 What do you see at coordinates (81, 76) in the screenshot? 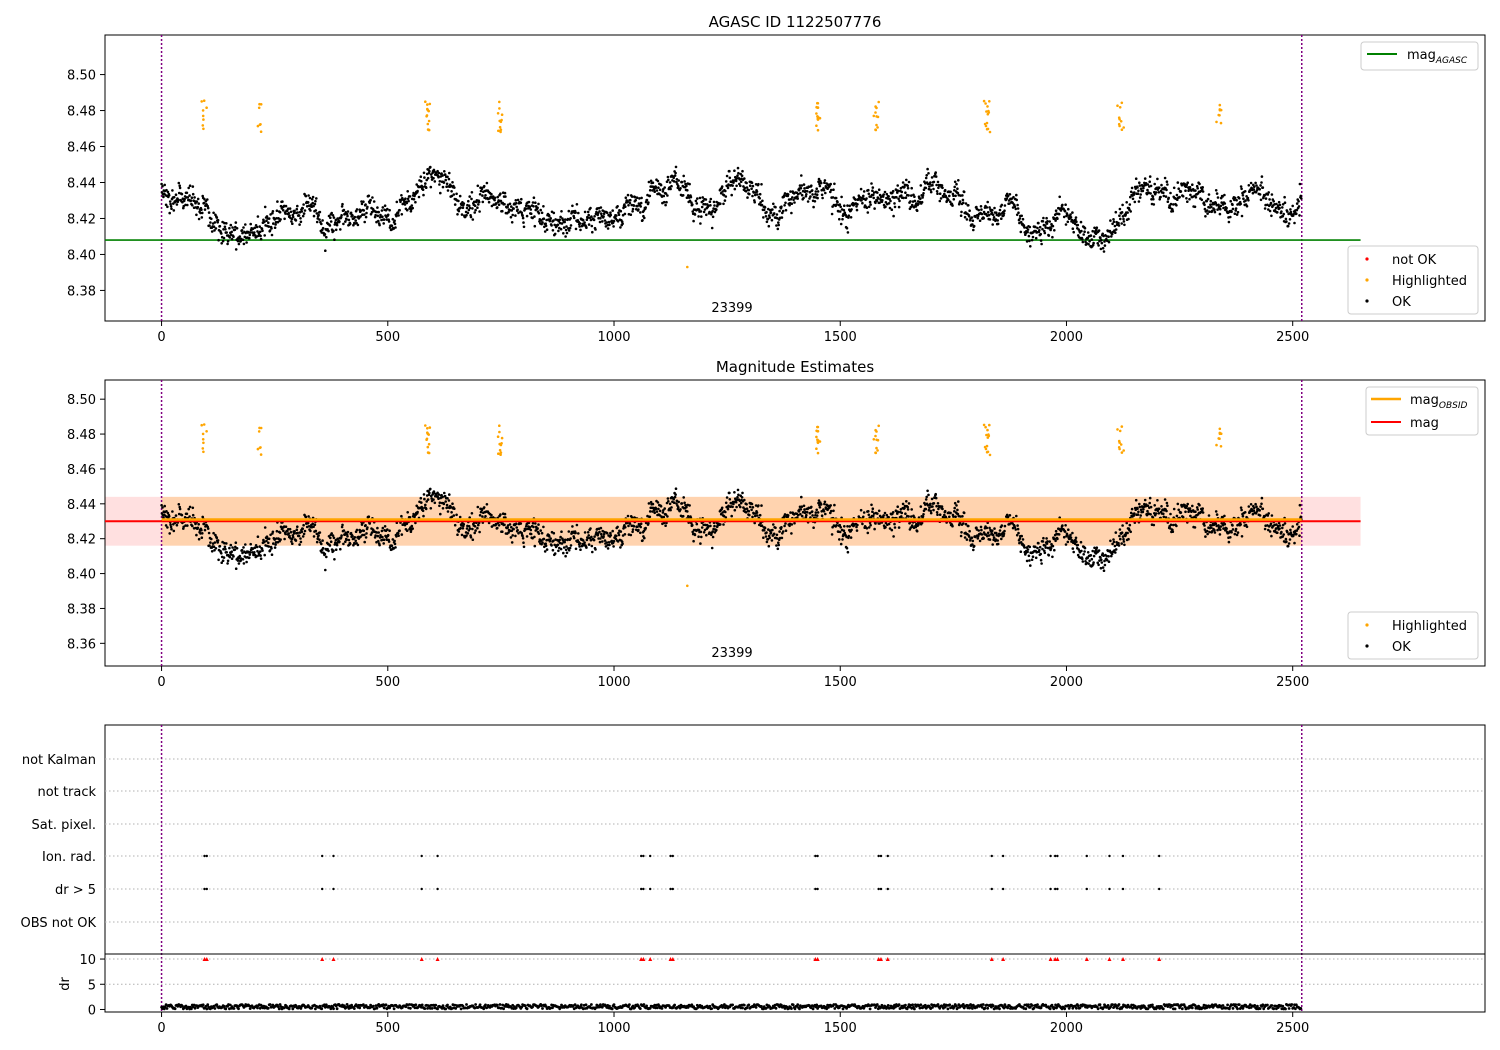
I see `y-tick-label: 8.50` at bounding box center [81, 76].